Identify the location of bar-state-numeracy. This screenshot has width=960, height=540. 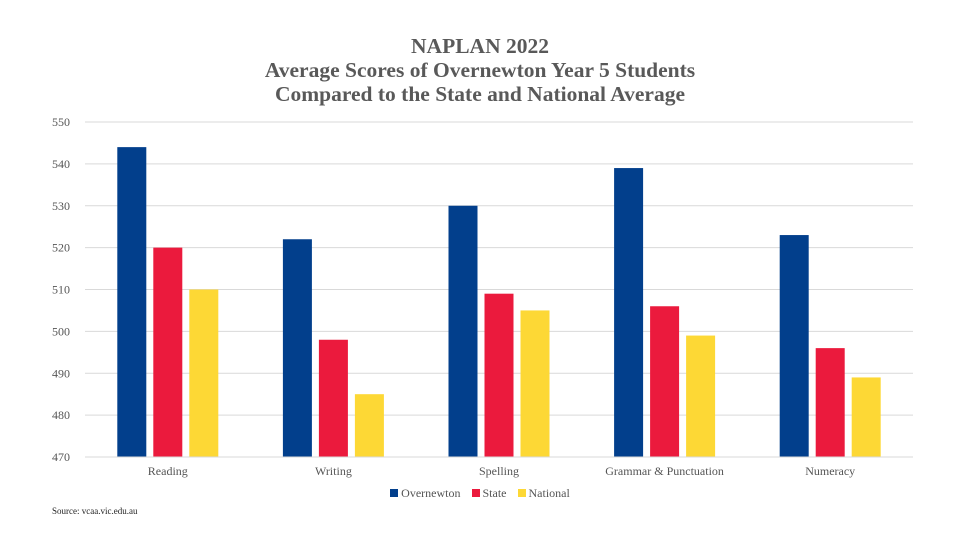
(830, 402).